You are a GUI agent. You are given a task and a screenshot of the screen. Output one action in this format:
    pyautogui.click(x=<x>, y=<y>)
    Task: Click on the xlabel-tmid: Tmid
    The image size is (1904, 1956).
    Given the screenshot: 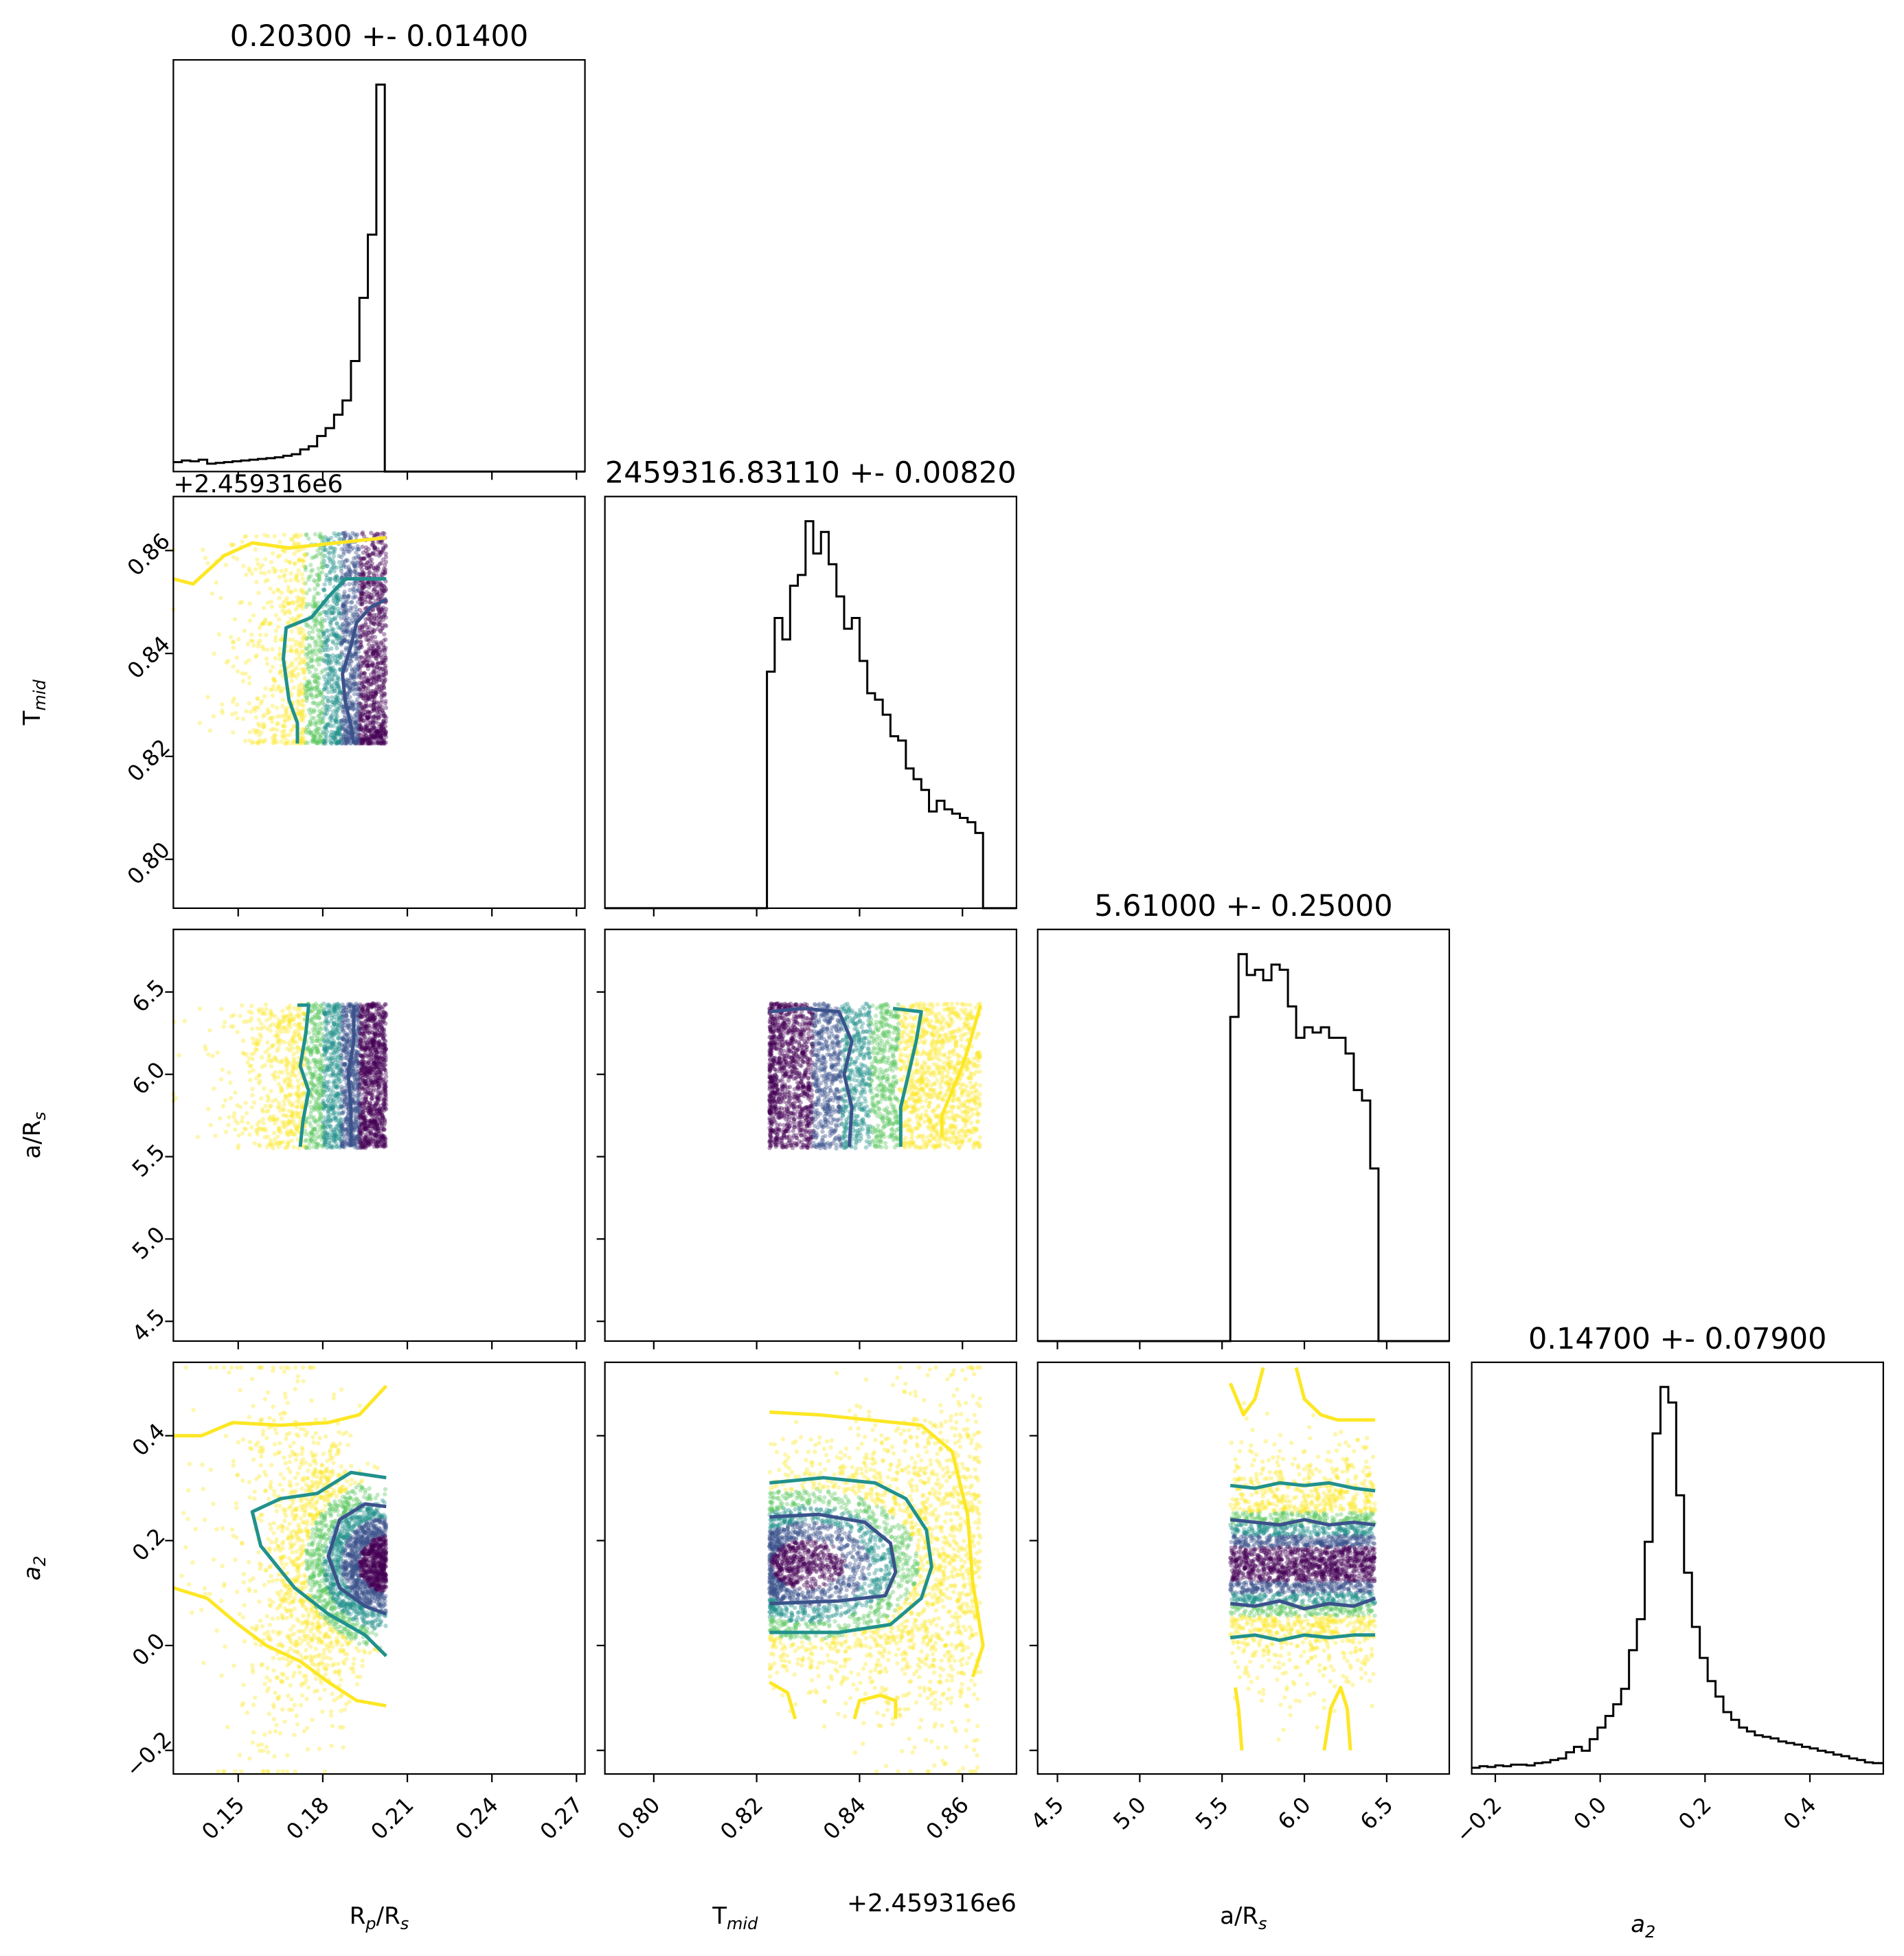 What is the action you would take?
    pyautogui.click(x=735, y=1917)
    